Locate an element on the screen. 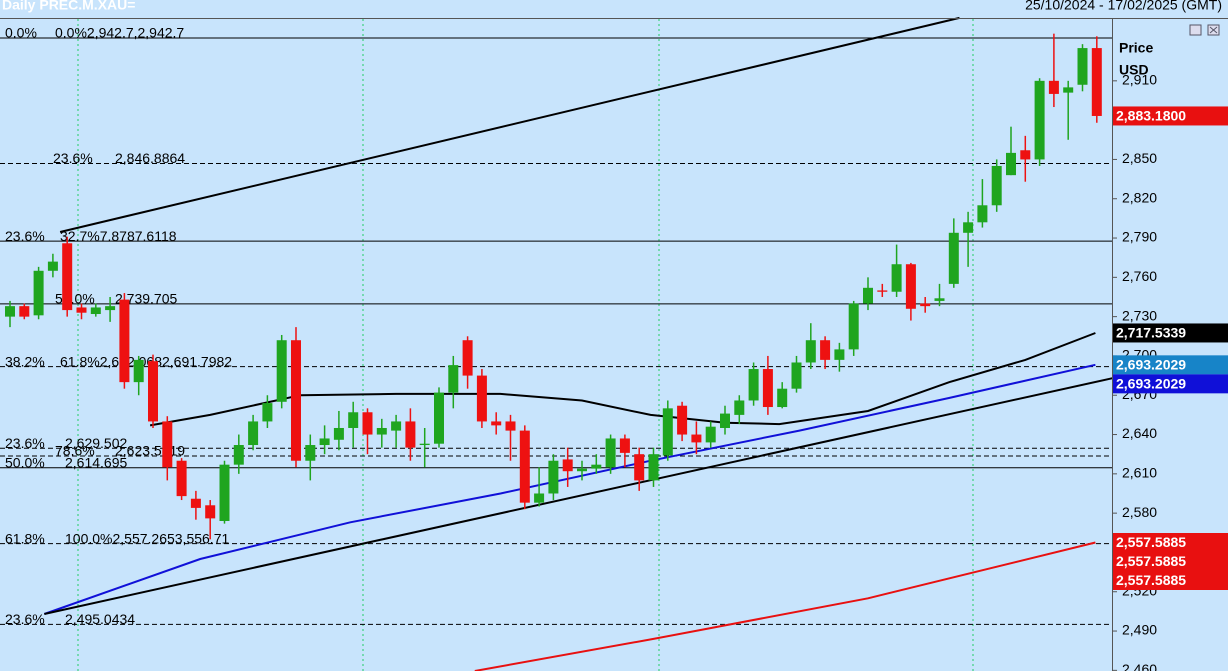 The width and height of the screenshot is (1228, 671). y-tick-label: 2,730 is located at coordinates (1139, 315).